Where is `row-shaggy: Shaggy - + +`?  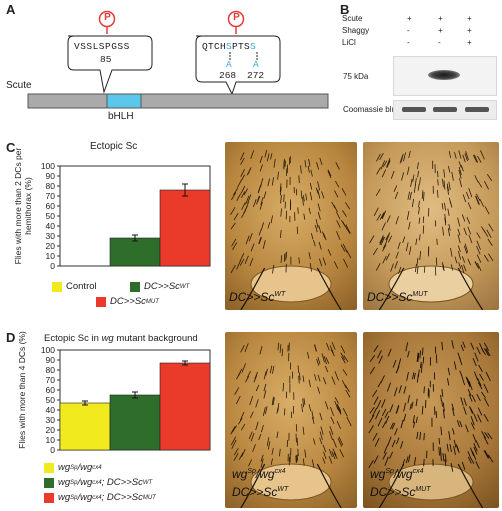 row-shaggy: Shaggy - + + is located at coordinates (407, 30).